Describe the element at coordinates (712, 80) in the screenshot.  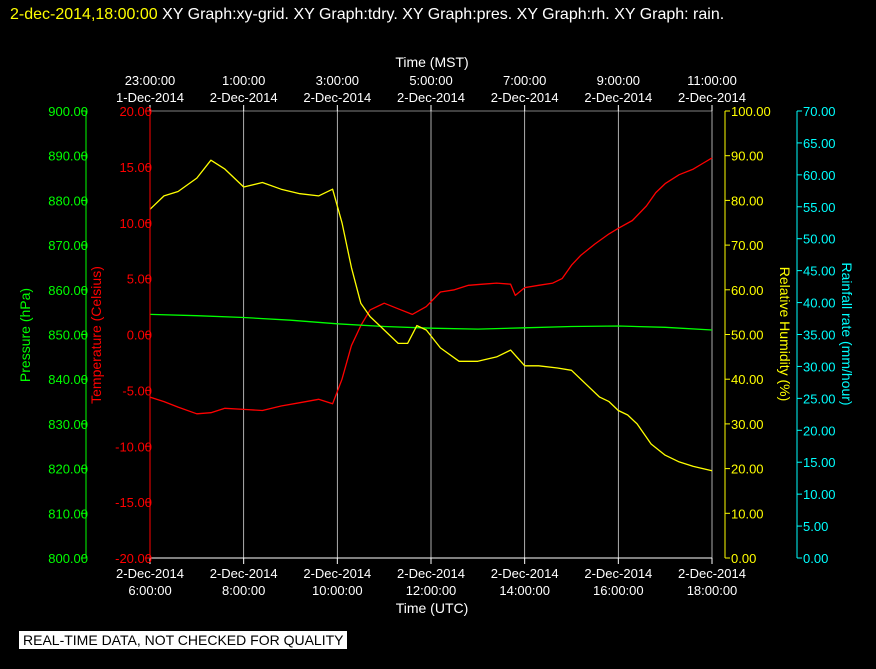
I see `top-tick-time: 11:00:00` at that location.